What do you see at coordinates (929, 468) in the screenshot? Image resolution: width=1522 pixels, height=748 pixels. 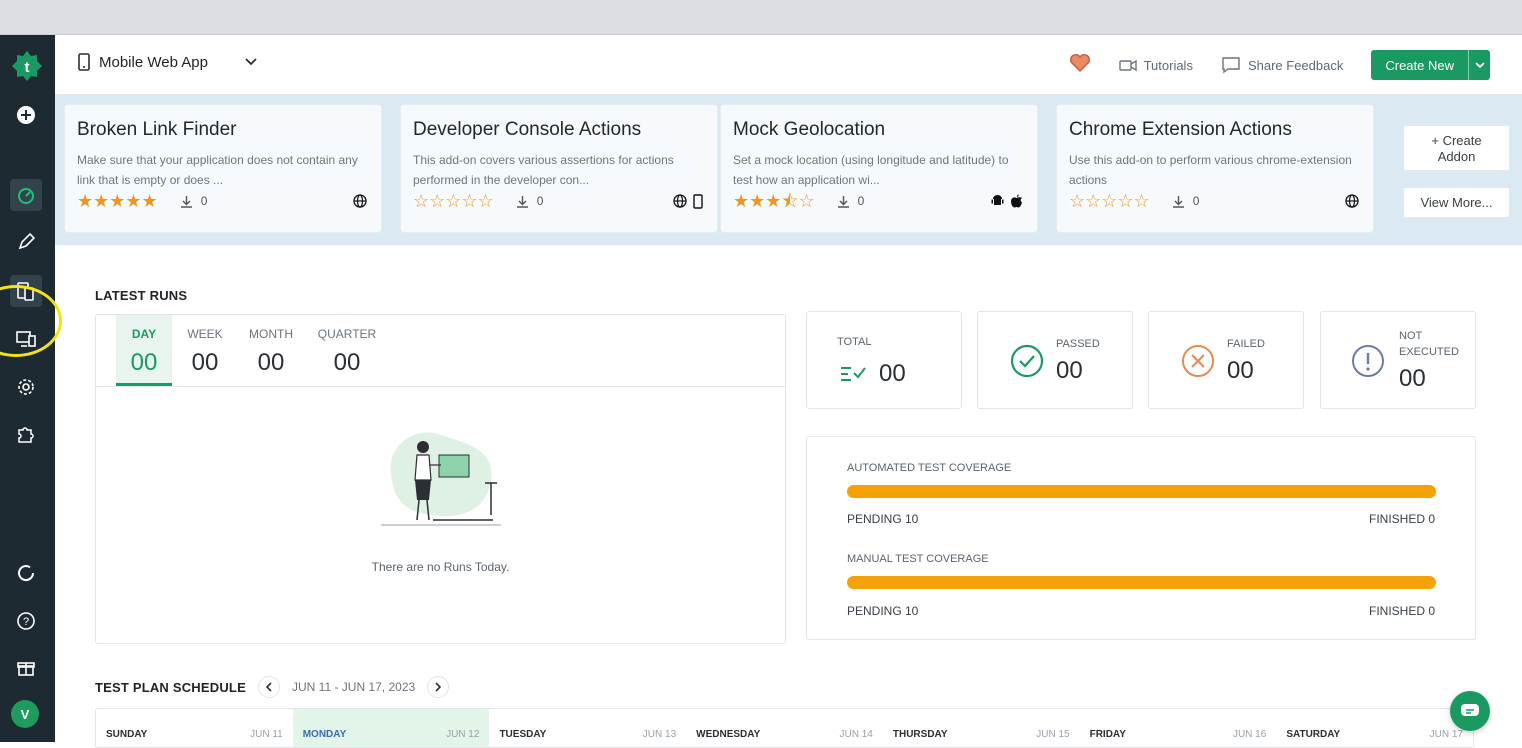 I see `automated-coverage-label: AUTOMATED TEST COVERAGE` at bounding box center [929, 468].